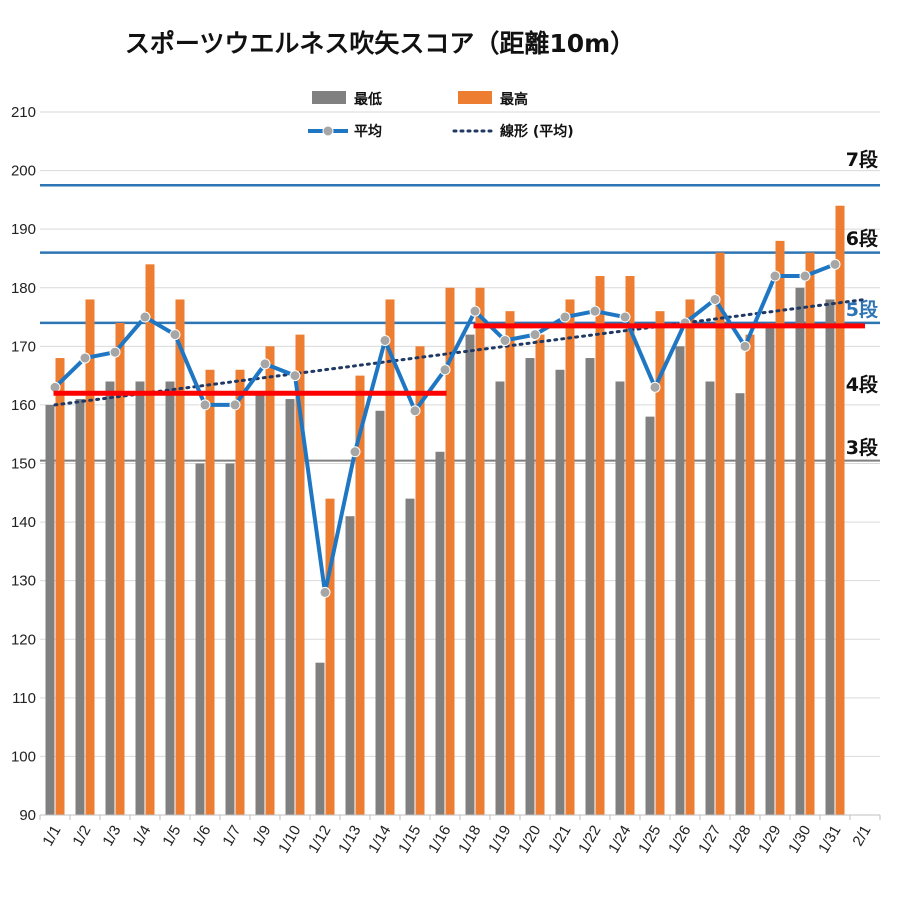 The width and height of the screenshot is (900, 900). I want to click on x-tick-label: 1/24, so click(619, 840).